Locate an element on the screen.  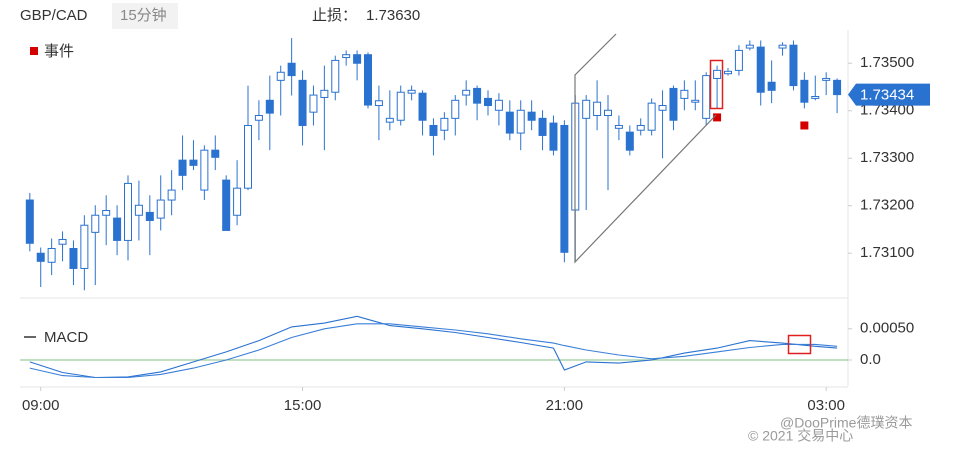
watermark: © 2021 交易中心 is located at coordinates (800, 436).